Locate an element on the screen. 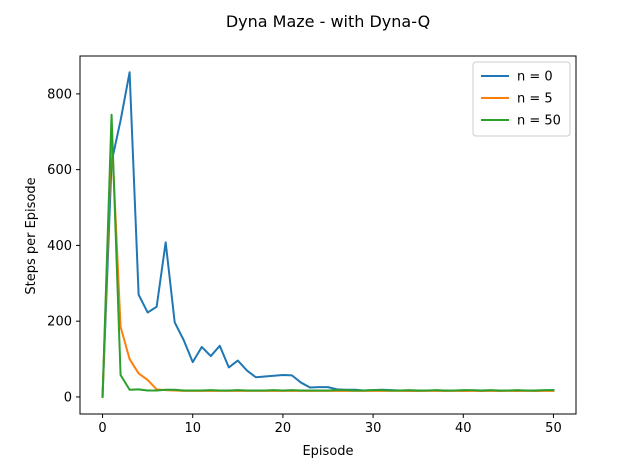 The height and width of the screenshot is (466, 640). legend-label-1: n = 5 is located at coordinates (535, 99).